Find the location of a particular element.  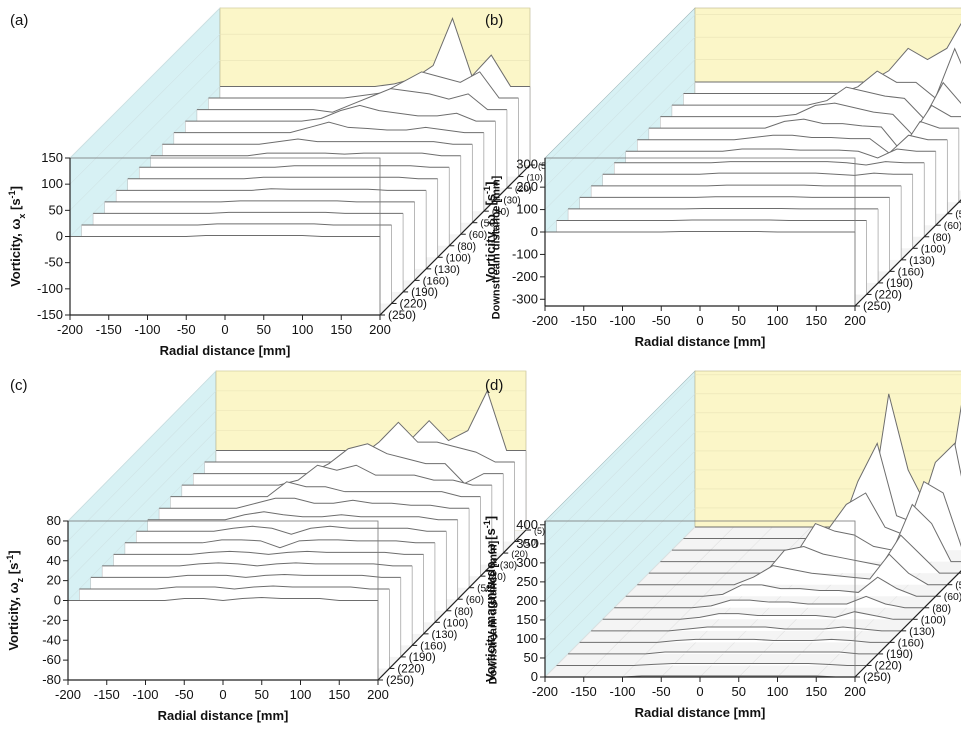

z-tick-label: (40) is located at coordinates (501, 212).